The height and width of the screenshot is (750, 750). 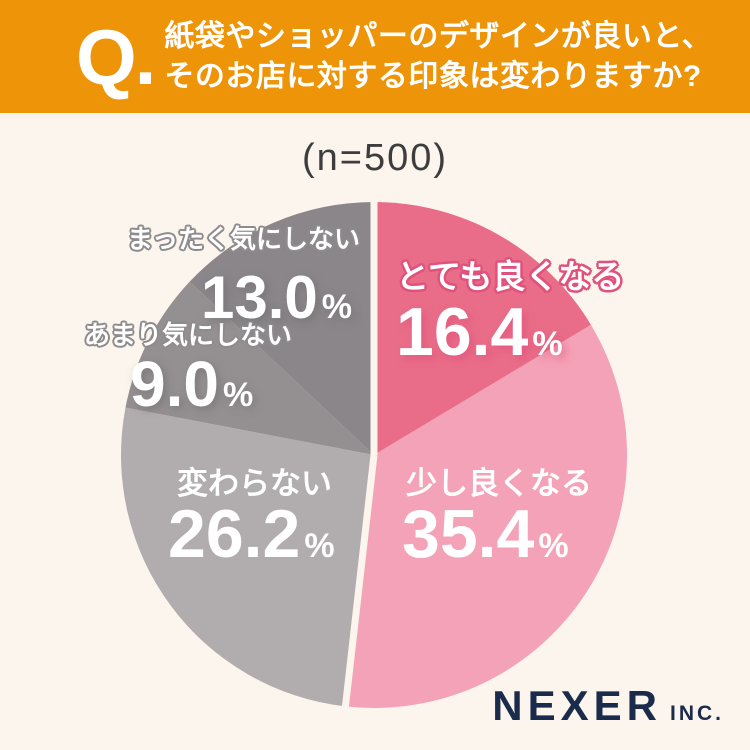 What do you see at coordinates (510, 276) in the screenshot?
I see `pie-label-totemo-yokunaru: とても良くなる` at bounding box center [510, 276].